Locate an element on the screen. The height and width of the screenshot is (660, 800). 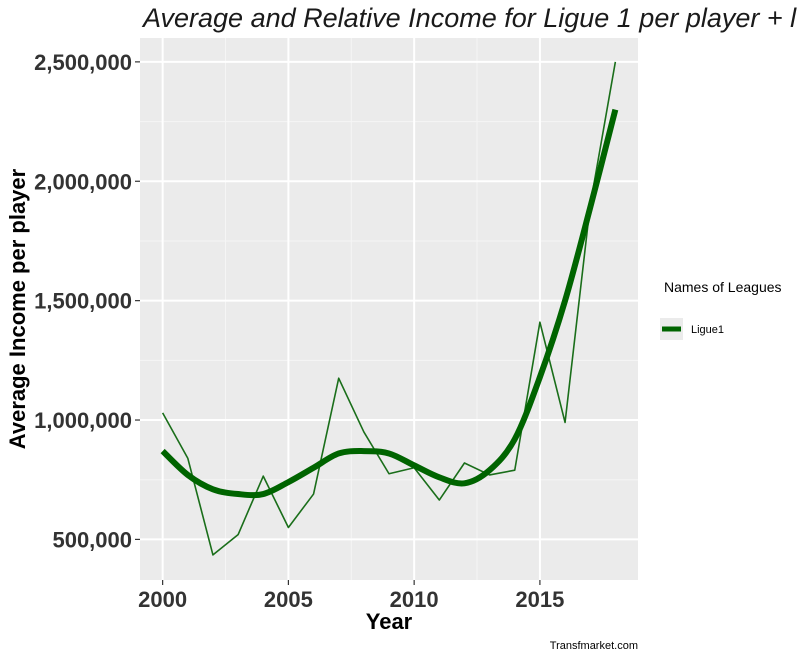
legend: Names of Leagues Ligue1 is located at coordinates (721, 309).